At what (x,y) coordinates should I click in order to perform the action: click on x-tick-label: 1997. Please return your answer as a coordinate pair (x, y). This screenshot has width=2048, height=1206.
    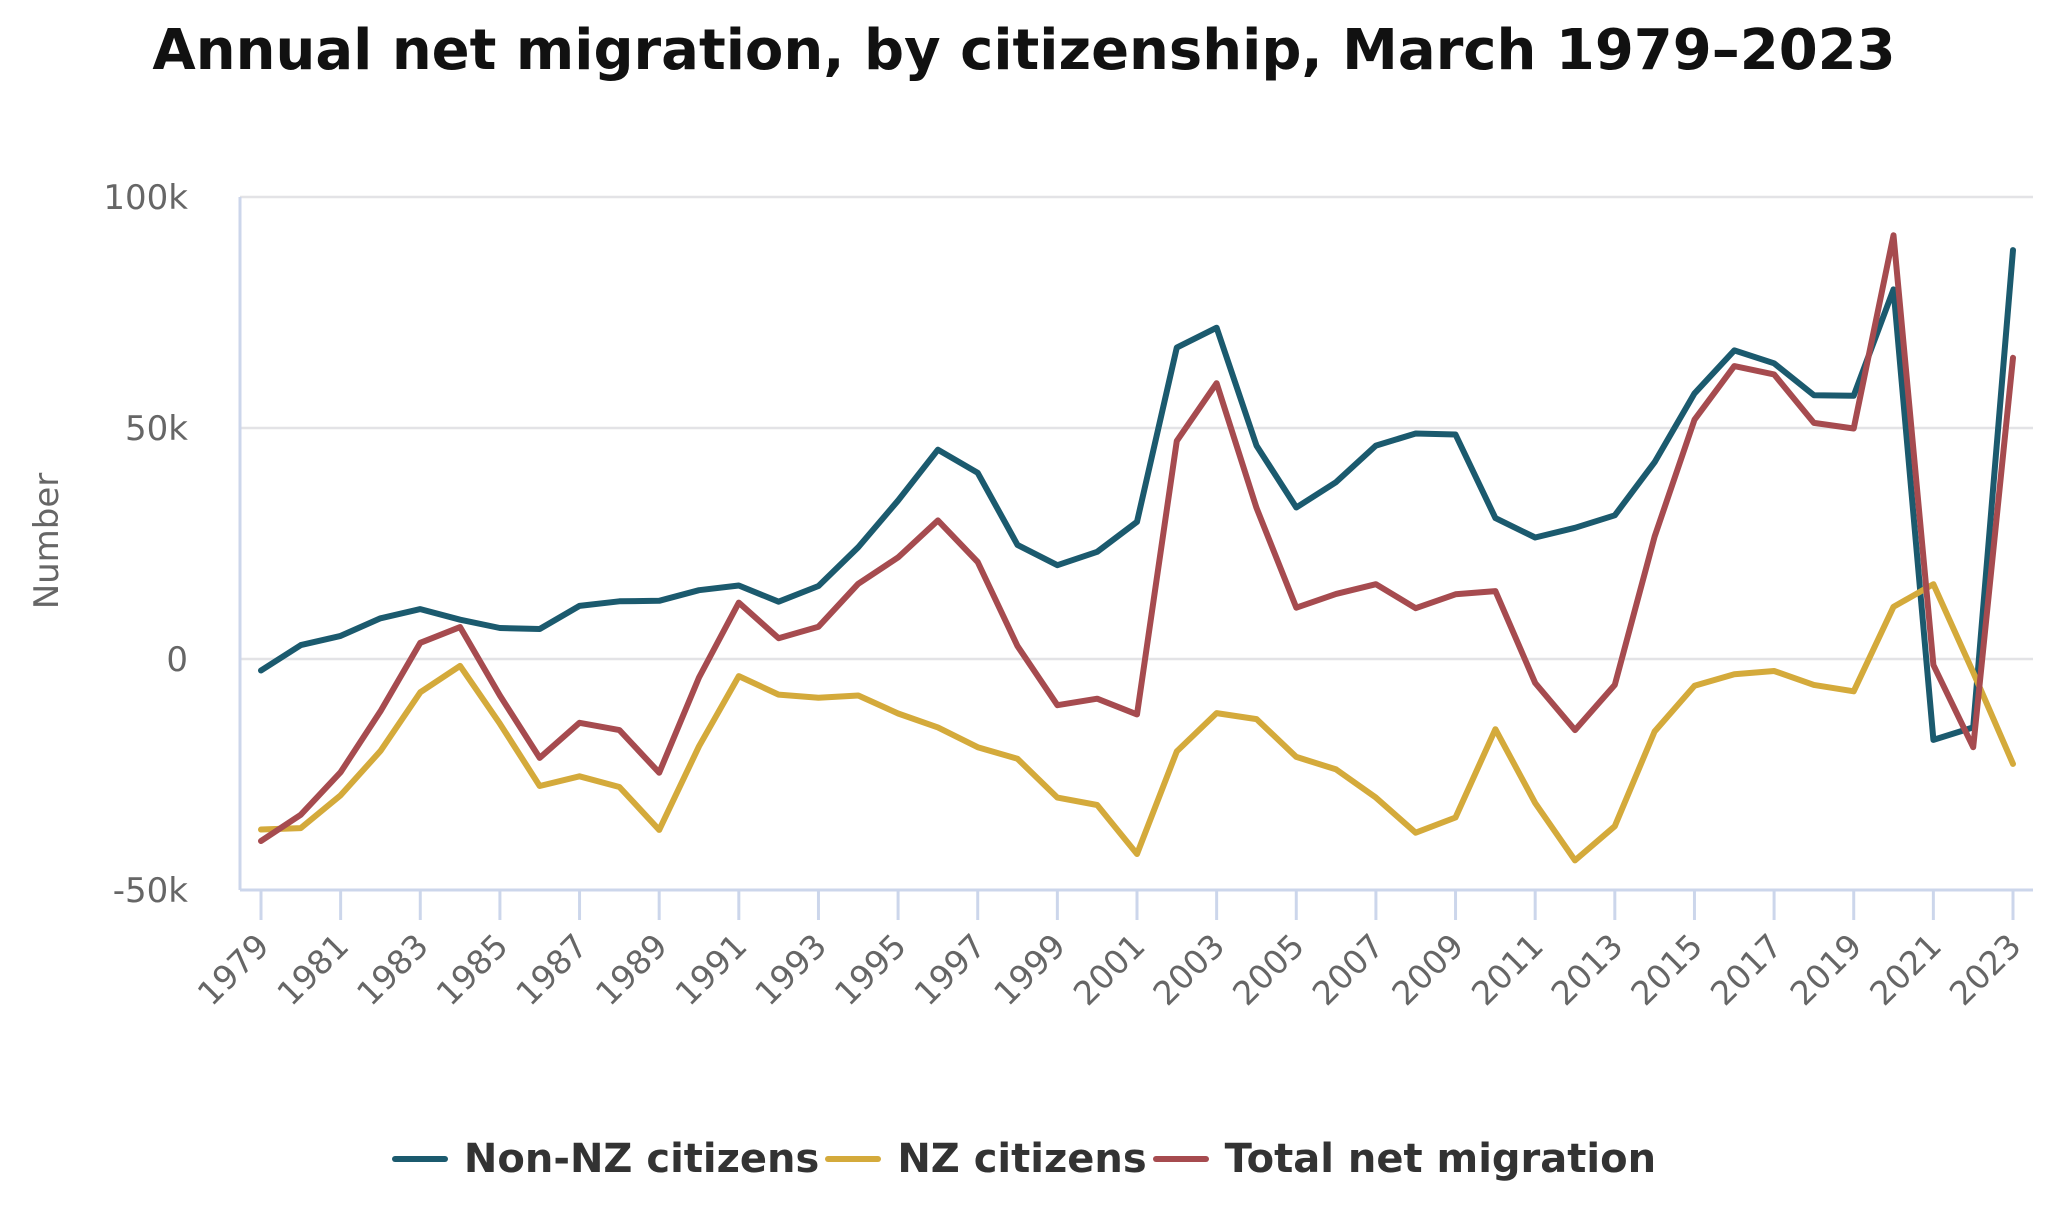
    Looking at the image, I should click on (949, 969).